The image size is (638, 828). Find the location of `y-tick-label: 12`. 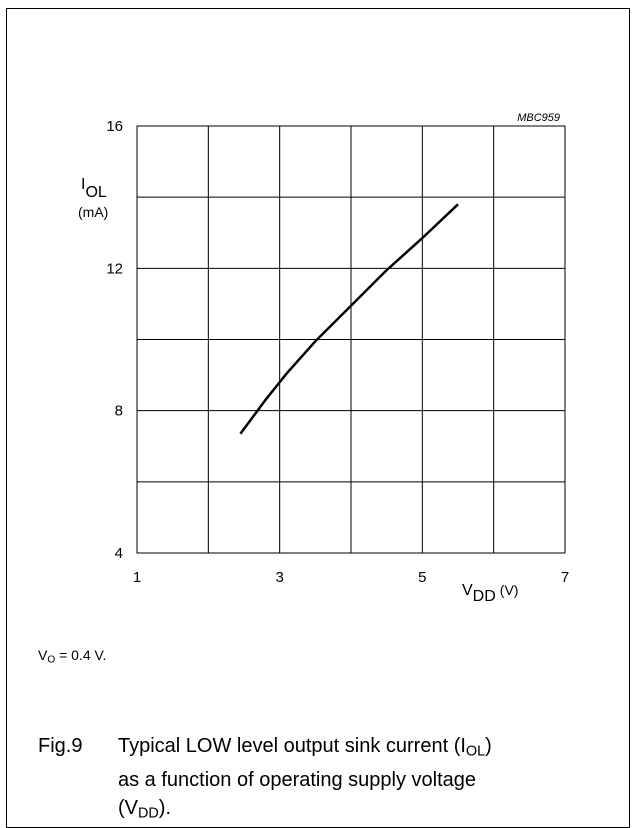

y-tick-label: 12 is located at coordinates (114, 268).